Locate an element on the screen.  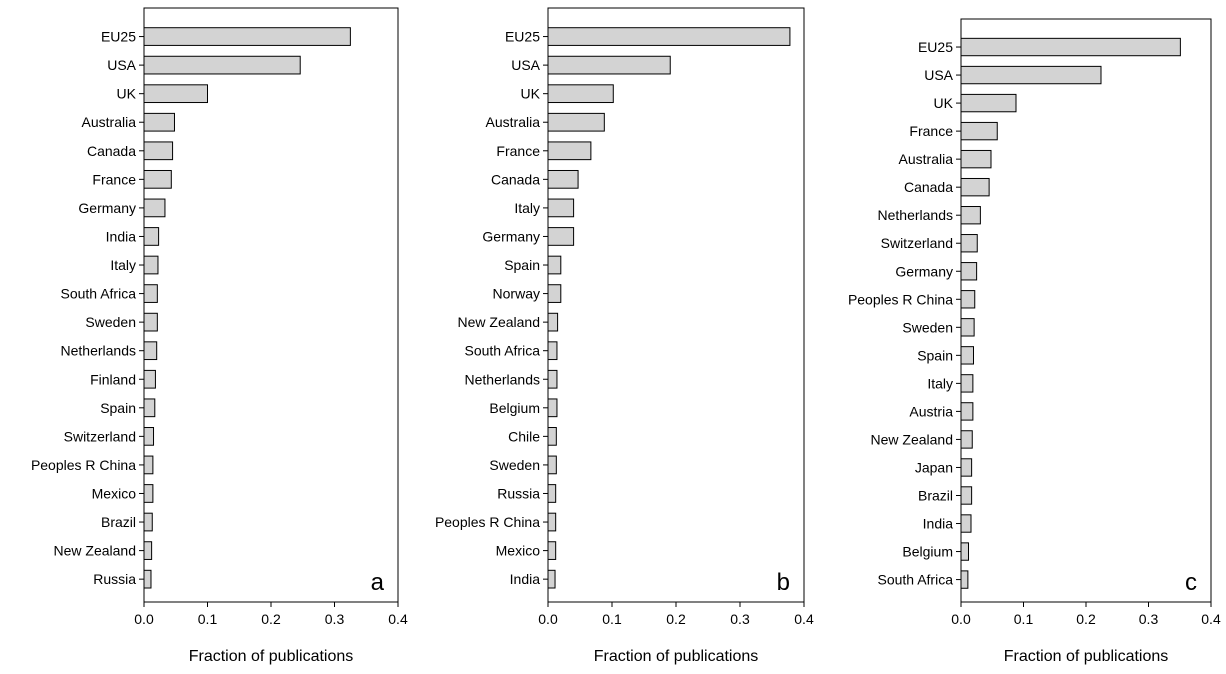
y-tick-label: Japan is located at coordinates (934, 467).